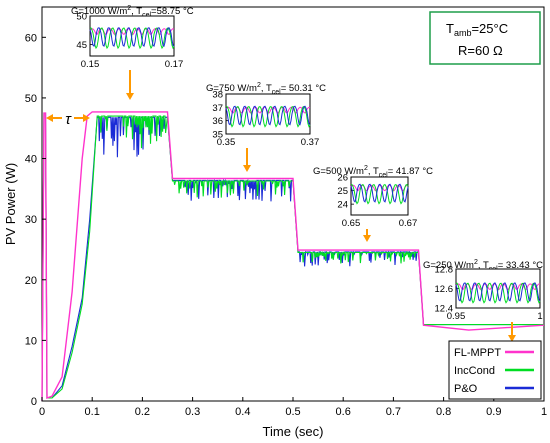 This screenshot has width=550, height=443. I want to click on tamb-symbol: T, so click(450, 28).